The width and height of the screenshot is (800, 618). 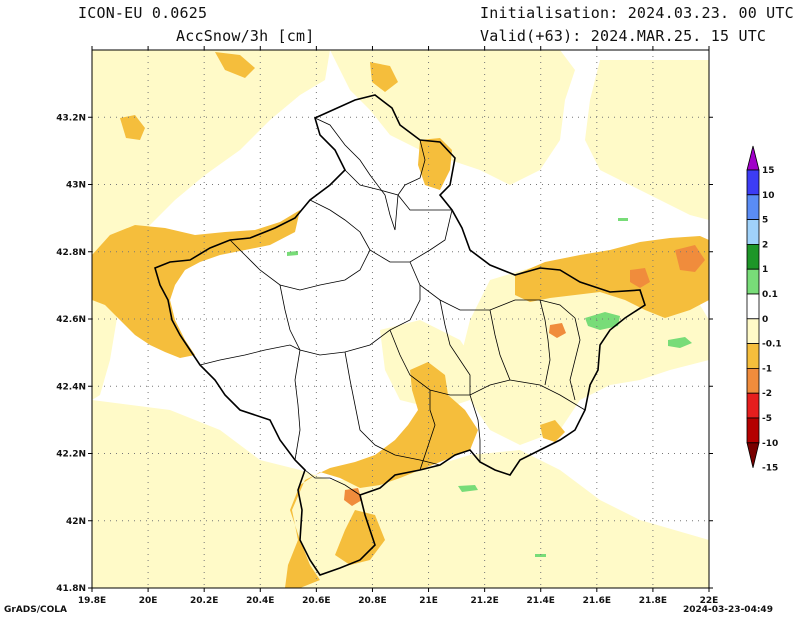 I want to click on colorbar-label: 2, so click(x=765, y=245).